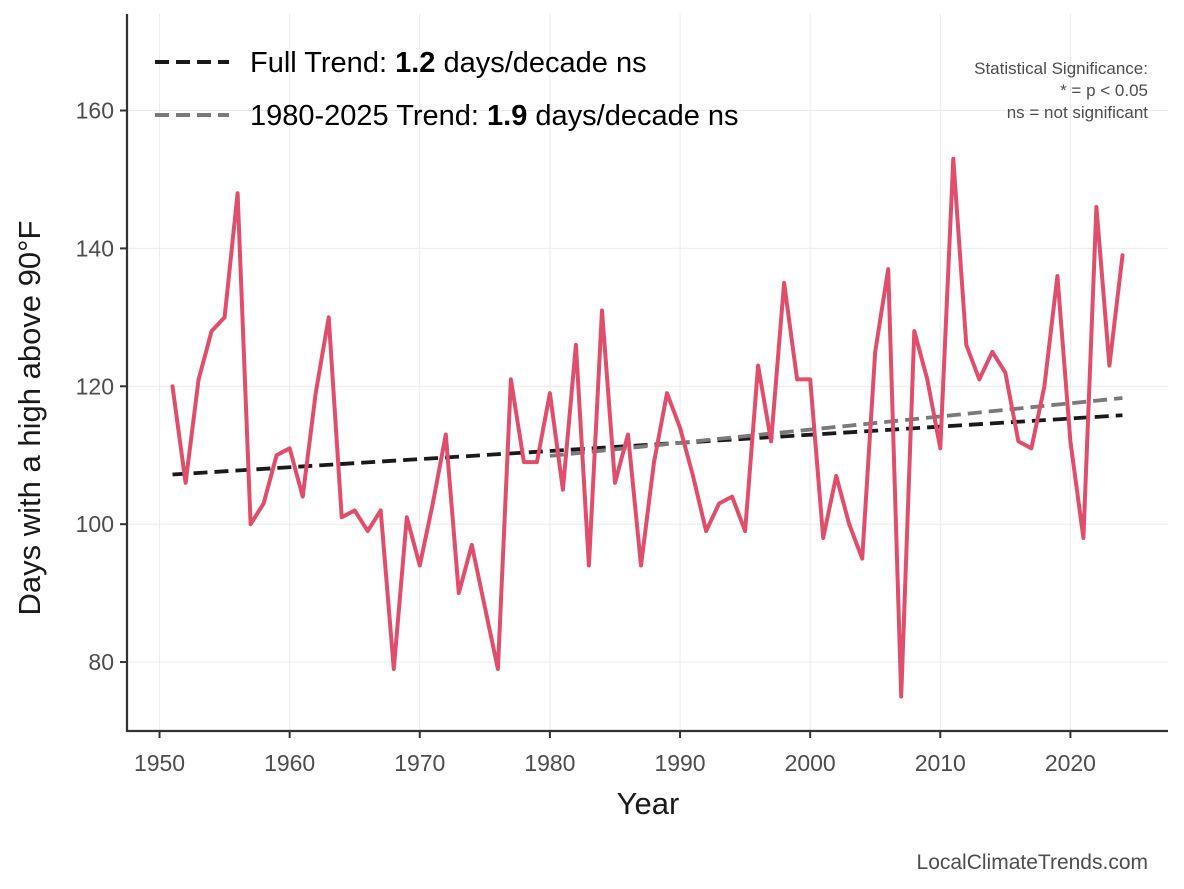 The width and height of the screenshot is (1184, 889). I want to click on trend-lines, so click(647, 436).